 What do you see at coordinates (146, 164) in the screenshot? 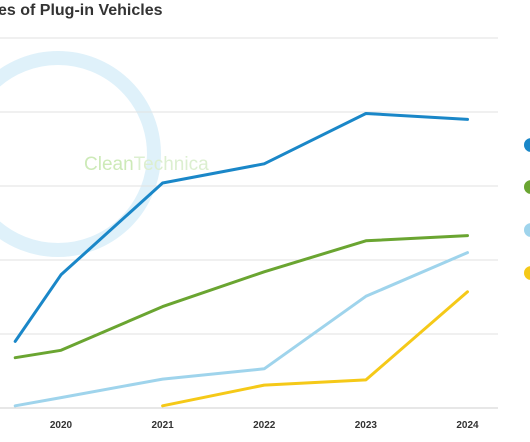
I see `watermark-text: CleanTechnica` at bounding box center [146, 164].